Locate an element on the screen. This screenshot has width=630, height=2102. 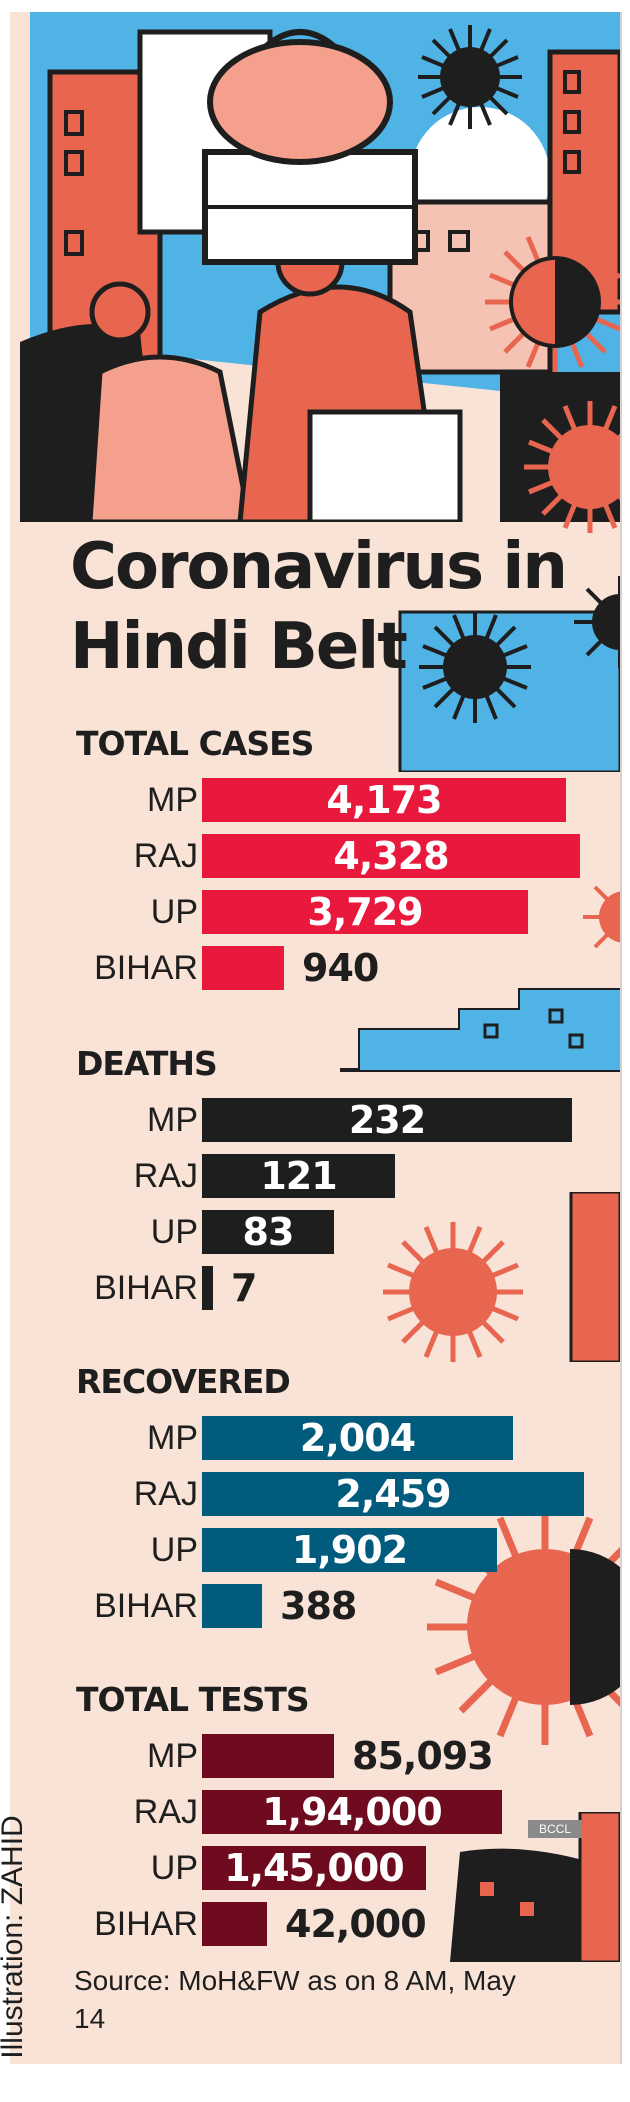
value-label: 1,902 is located at coordinates (349, 1550).